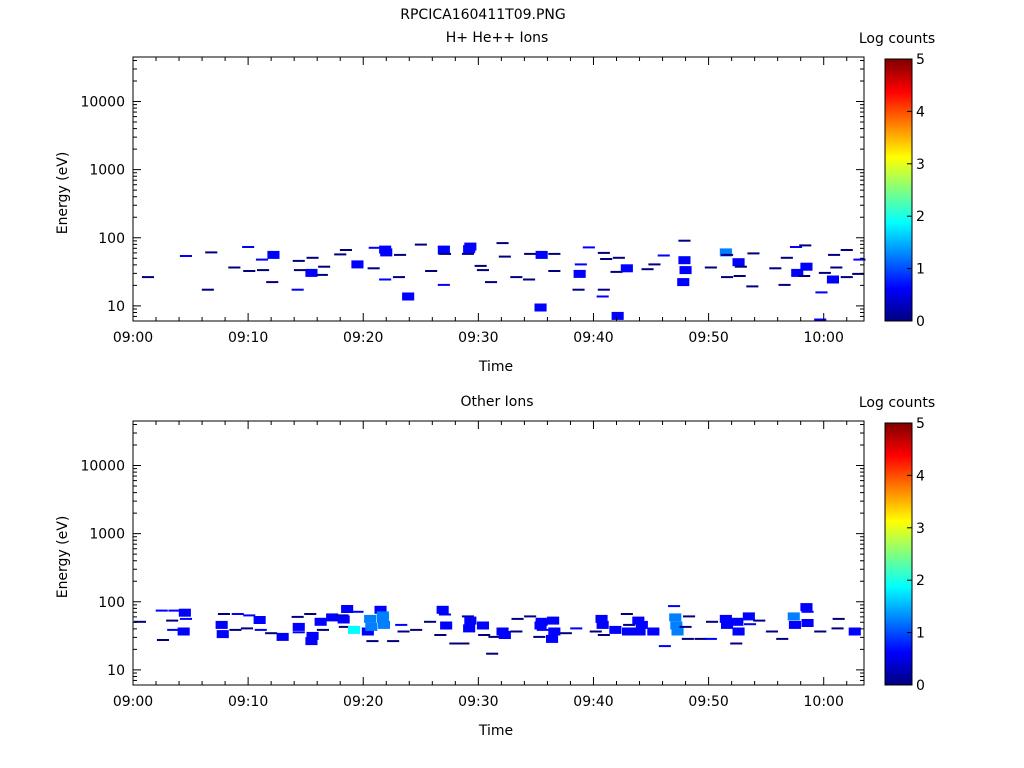  What do you see at coordinates (920, 165) in the screenshot?
I see `colorbar-tick-label: 3` at bounding box center [920, 165].